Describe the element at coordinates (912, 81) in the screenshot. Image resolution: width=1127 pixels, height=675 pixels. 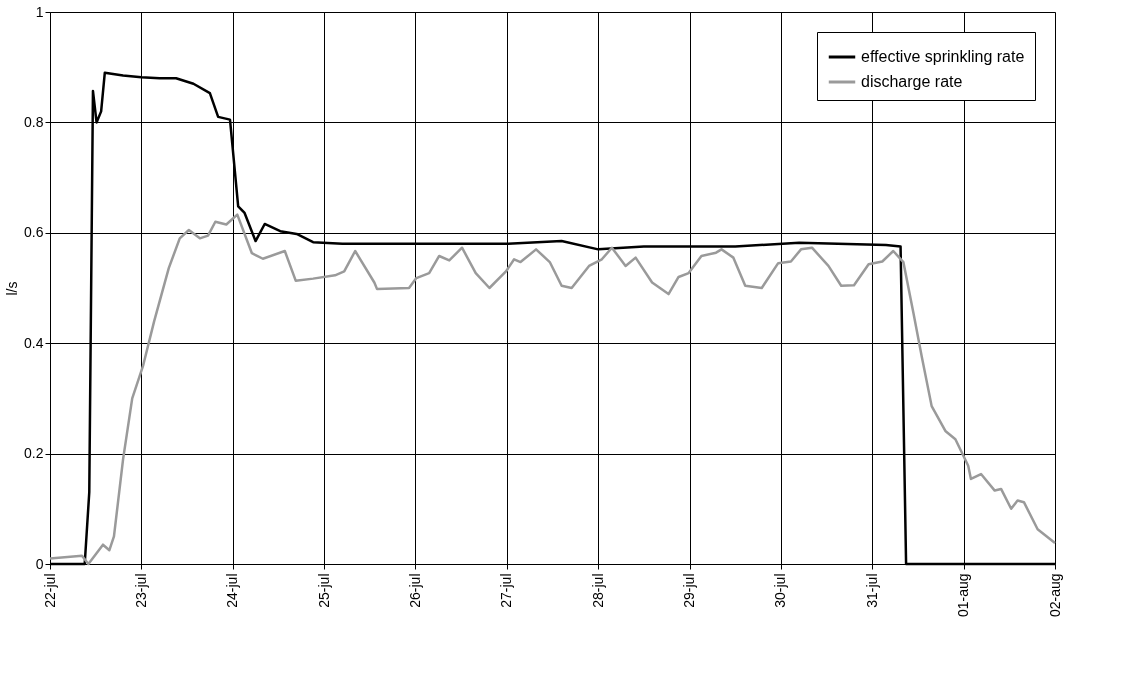
I see `legend-label: discharge rate` at that location.